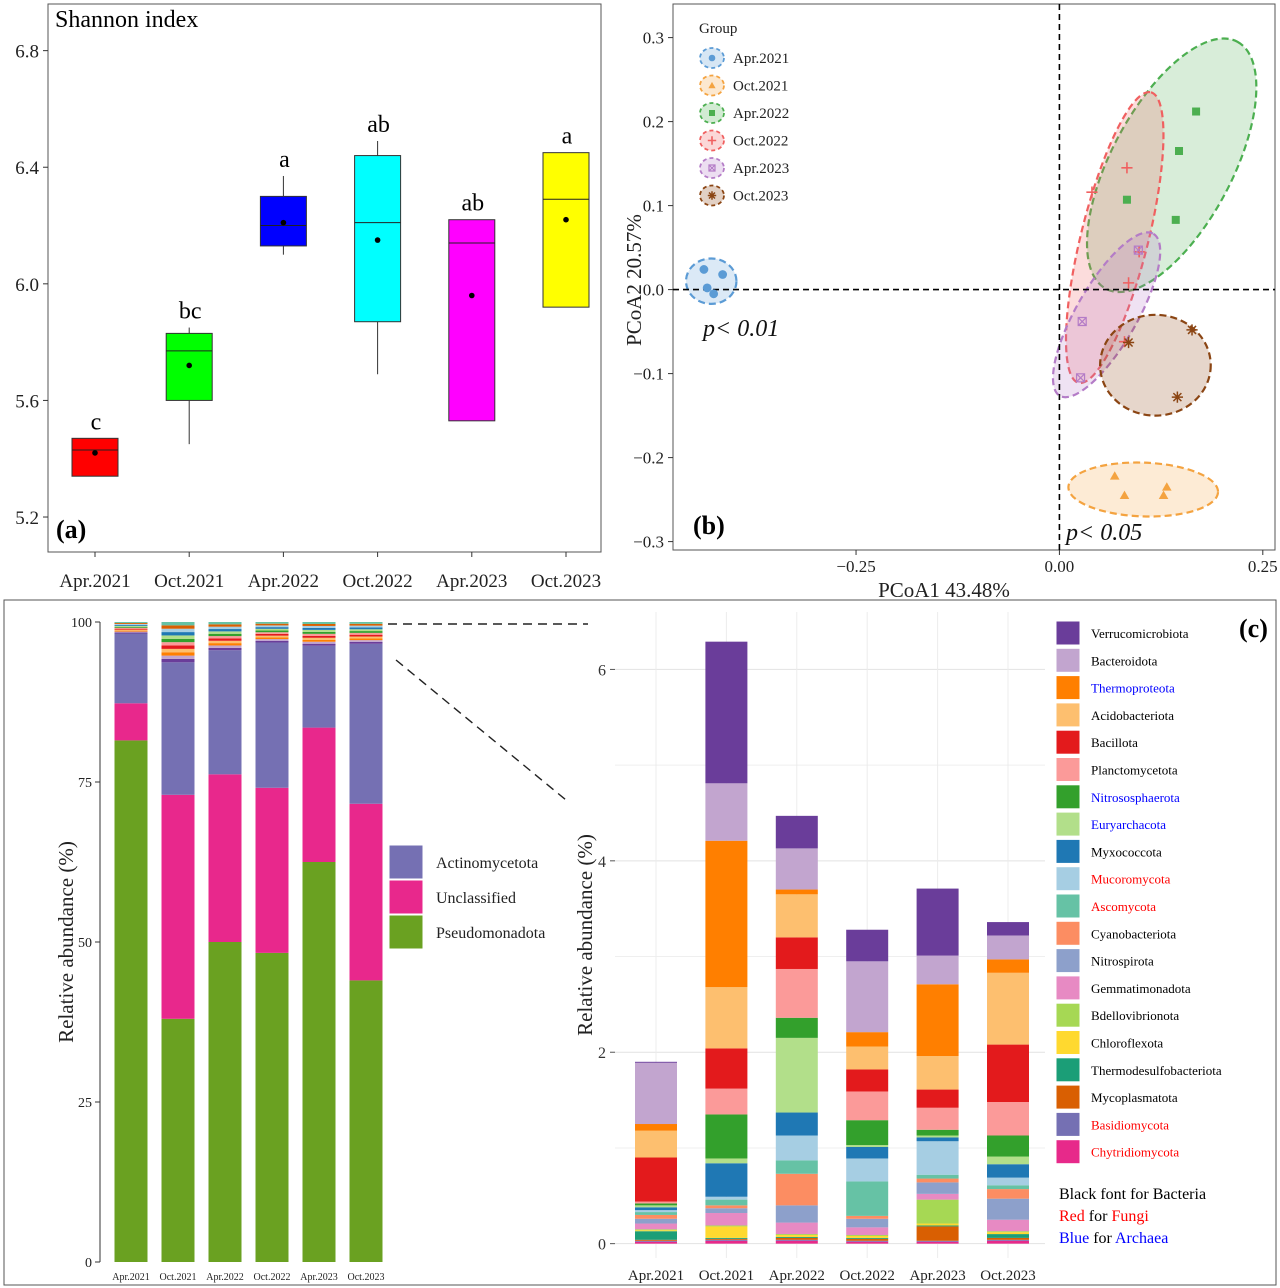 The width and height of the screenshot is (1280, 1288). Describe the element at coordinates (319, 942) in the screenshot. I see `bar-apr-2023` at that location.